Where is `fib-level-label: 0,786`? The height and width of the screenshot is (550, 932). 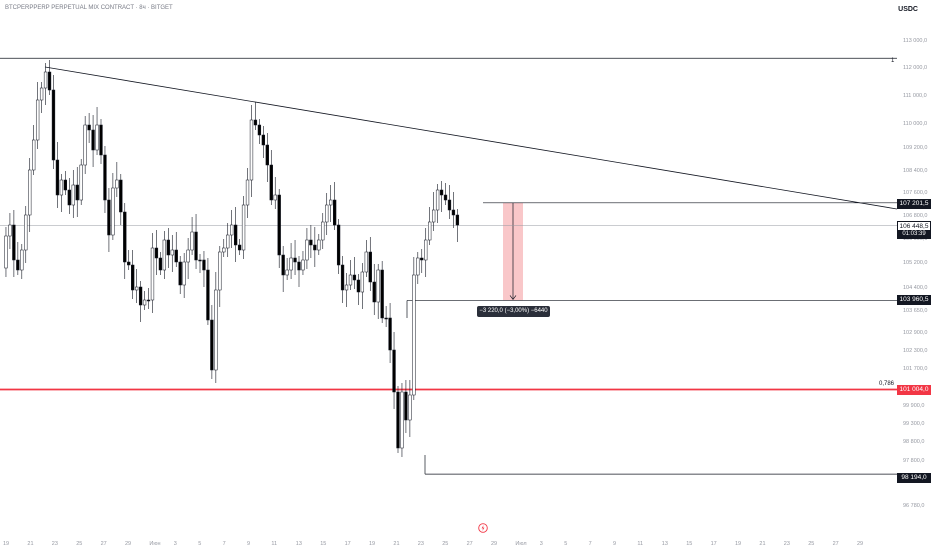 fib-level-label: 0,786 is located at coordinates (887, 384).